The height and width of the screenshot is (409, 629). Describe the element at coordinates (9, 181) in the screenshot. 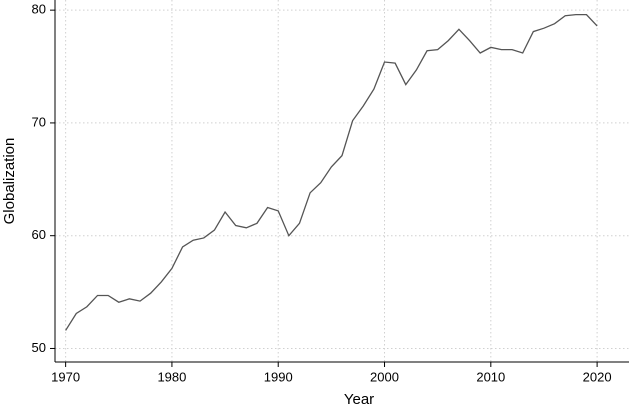

I see `y-axis-title: Globalization` at that location.